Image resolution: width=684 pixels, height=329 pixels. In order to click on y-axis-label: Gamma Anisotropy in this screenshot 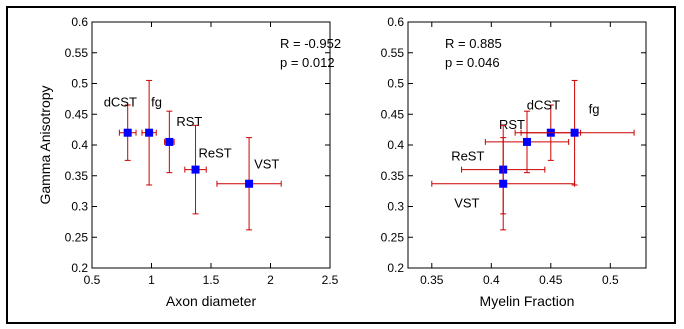, I will do `click(45, 144)`.